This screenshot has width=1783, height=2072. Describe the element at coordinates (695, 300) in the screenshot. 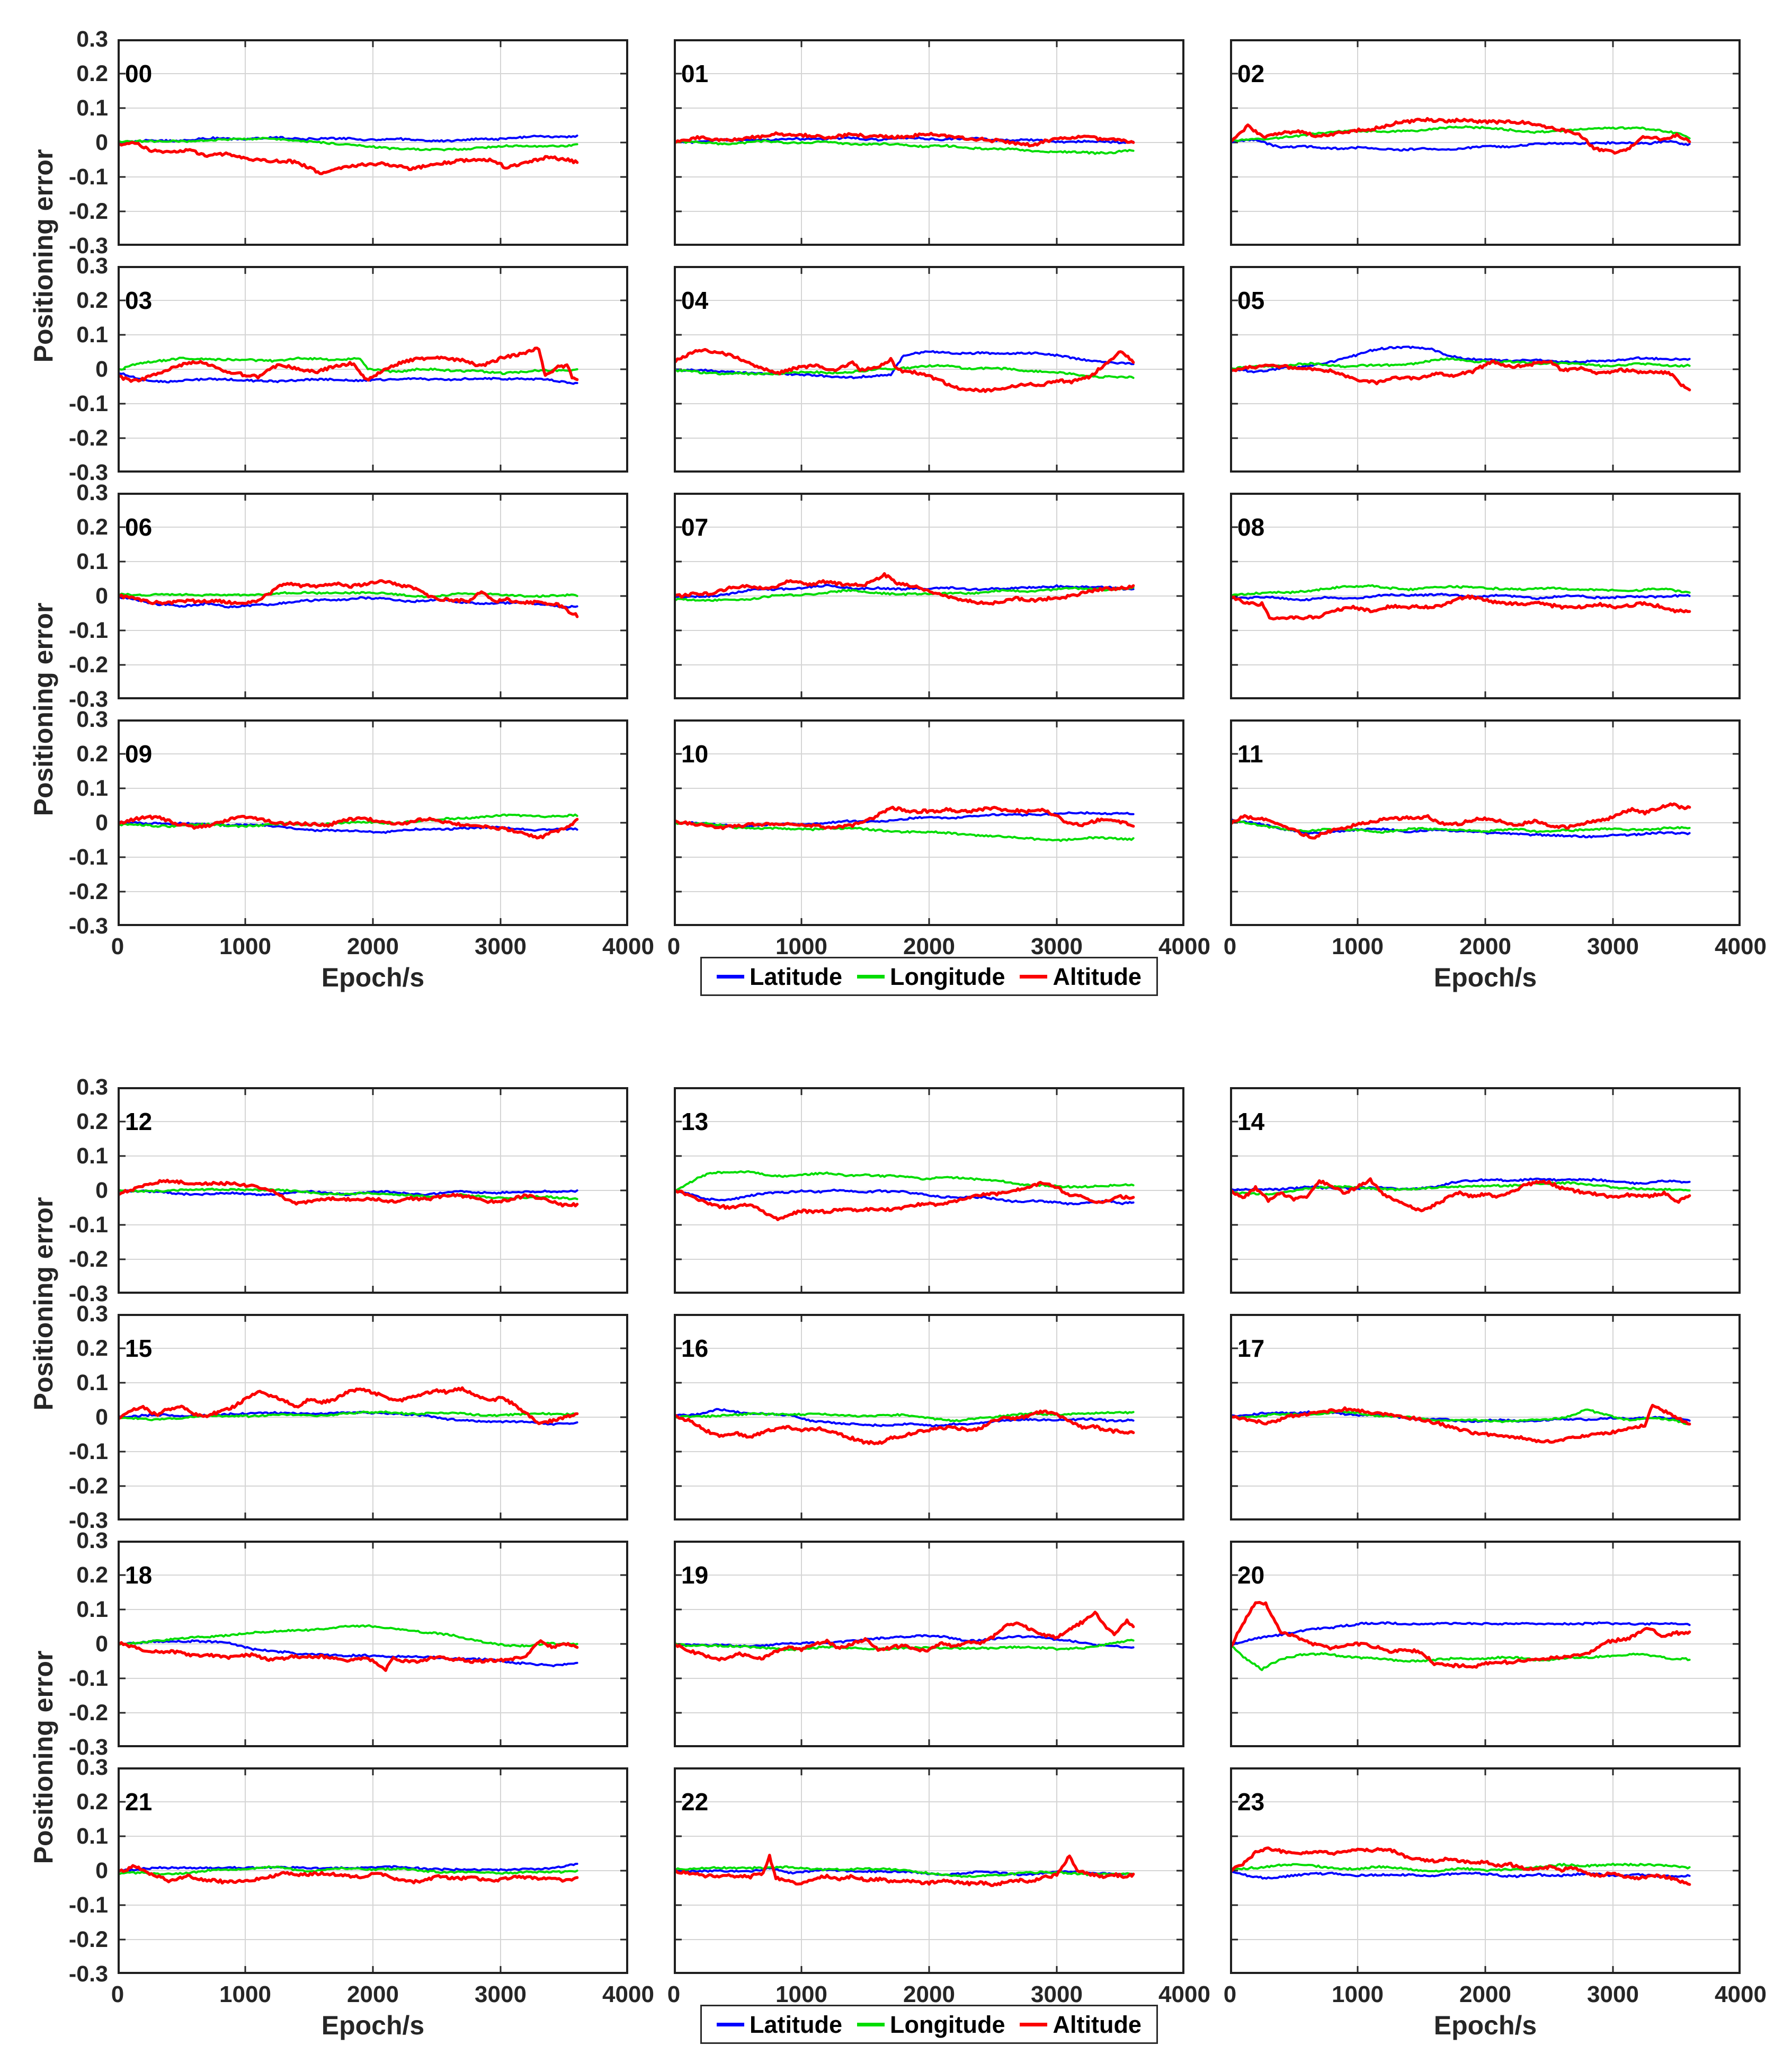

I see `panel-id-label: 04` at that location.